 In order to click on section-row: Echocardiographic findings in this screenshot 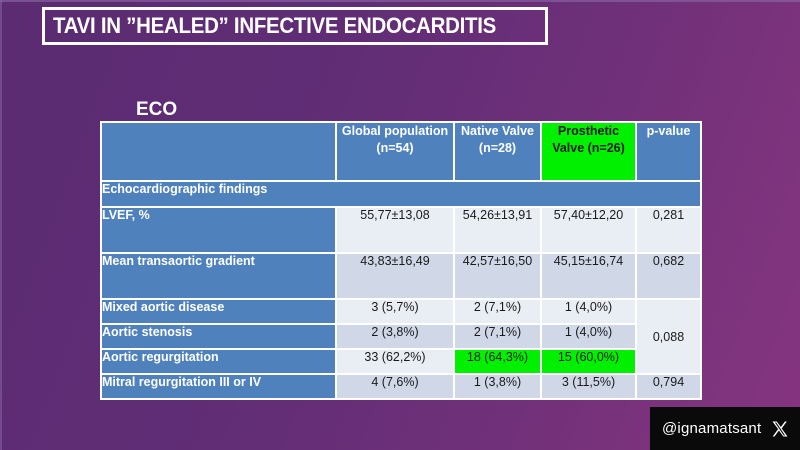, I will do `click(401, 194)`.